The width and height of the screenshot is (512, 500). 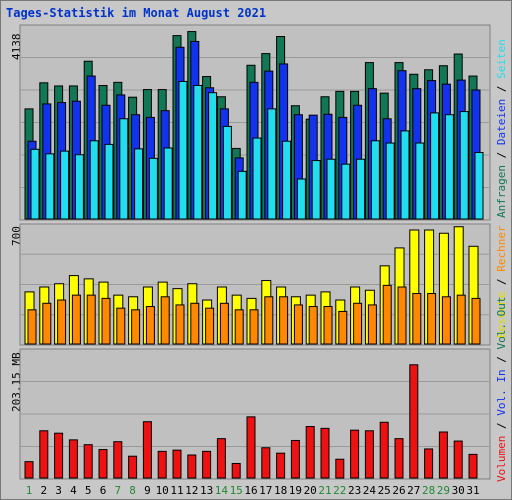 What do you see at coordinates (340, 490) in the screenshot?
I see `day-tick-label: 22` at bounding box center [340, 490].